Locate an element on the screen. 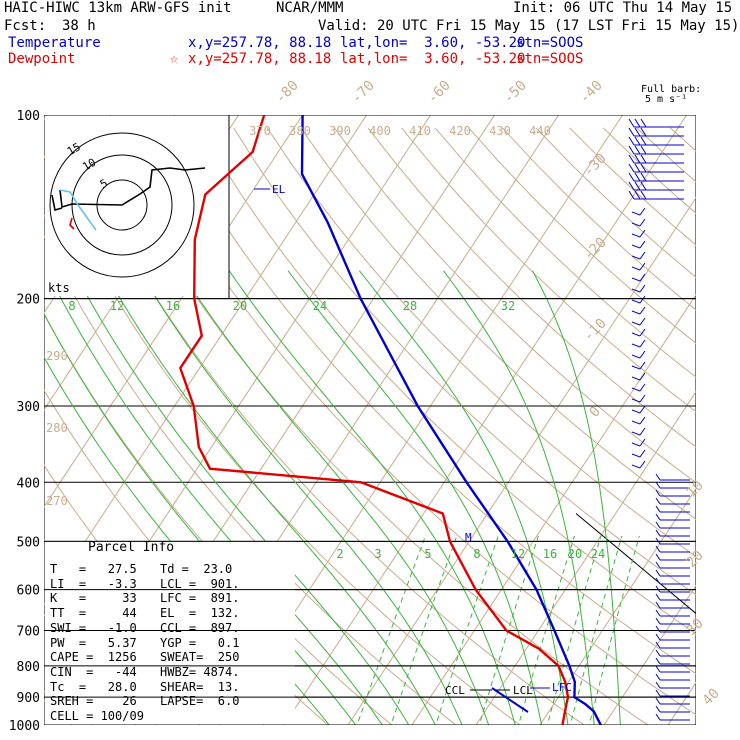  parcel-info-right: LAPSE= 6.0 is located at coordinates (200, 701).